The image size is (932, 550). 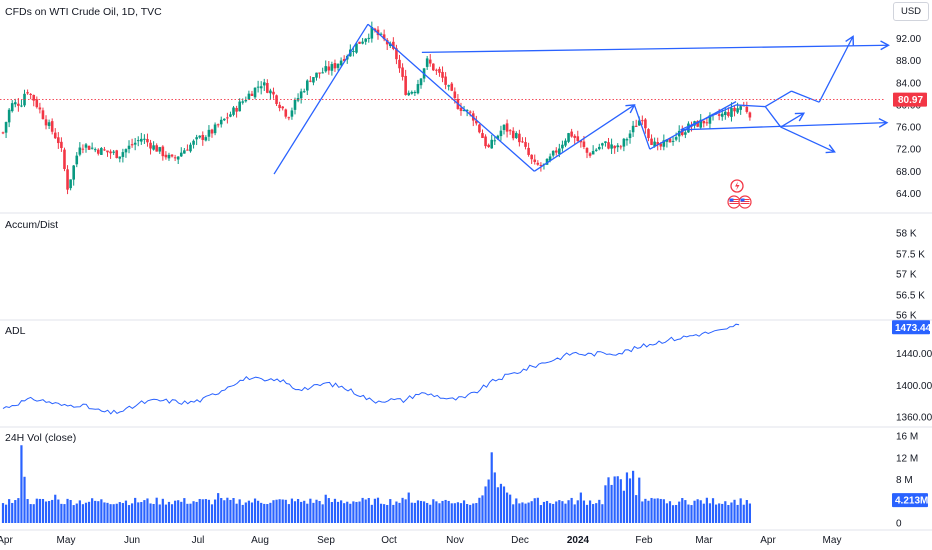 I want to click on us-flag-icon, so click(x=739, y=202).